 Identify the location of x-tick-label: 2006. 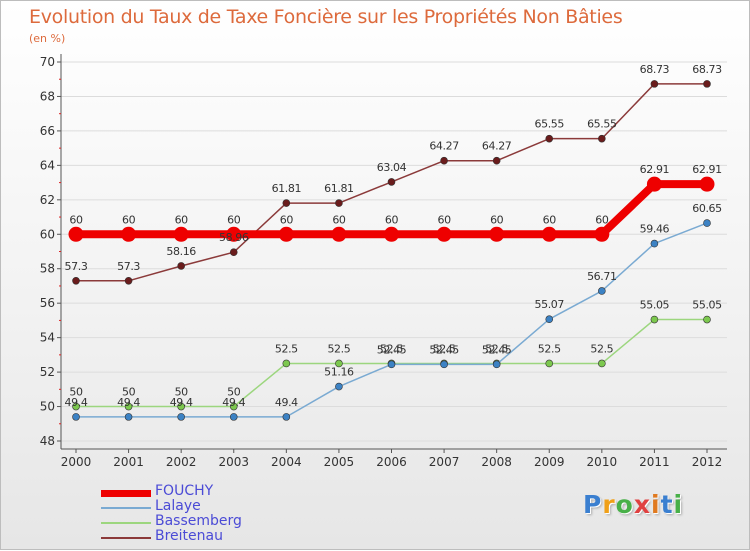
(391, 462).